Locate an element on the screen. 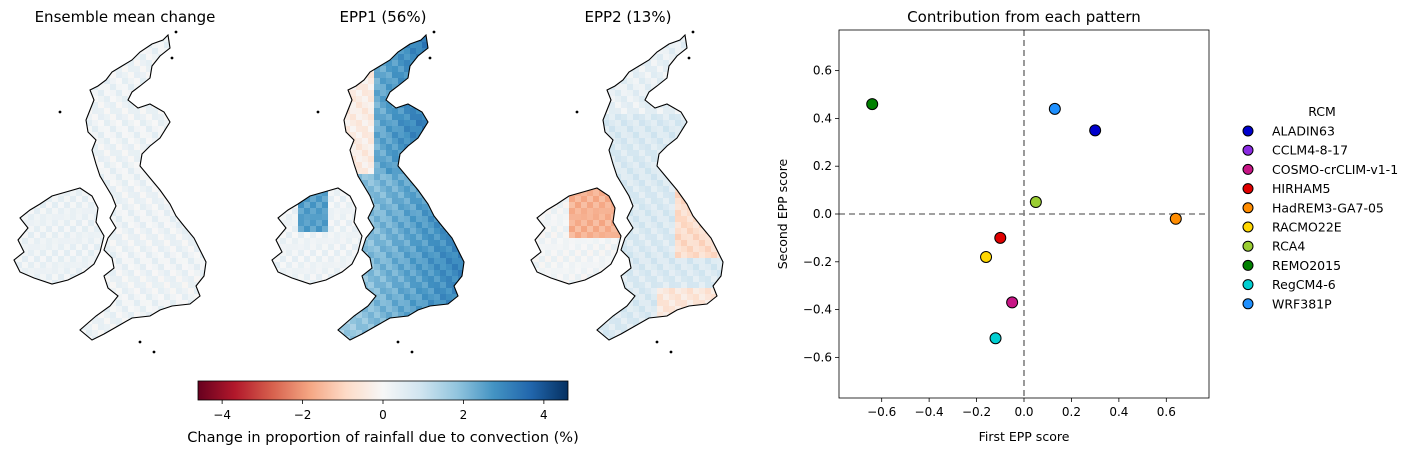  x-axis-ticks: −0.6 −0.4 −0.2 0.0 0.2 0.4 0.6 is located at coordinates (1021, 408).